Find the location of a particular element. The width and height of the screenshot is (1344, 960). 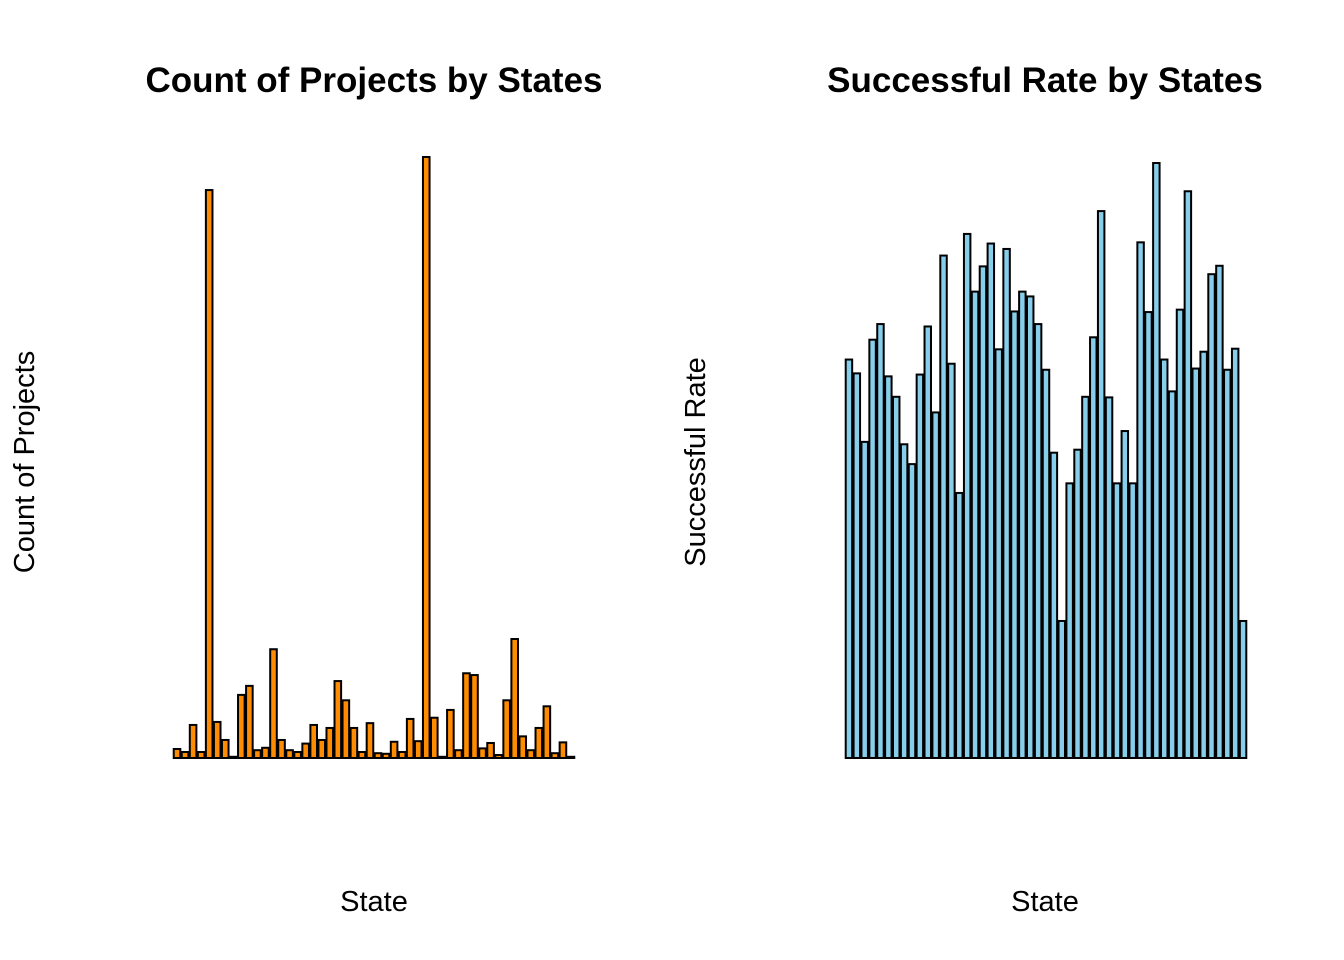

count-chart-title: Count of Projects by States is located at coordinates (373, 80).